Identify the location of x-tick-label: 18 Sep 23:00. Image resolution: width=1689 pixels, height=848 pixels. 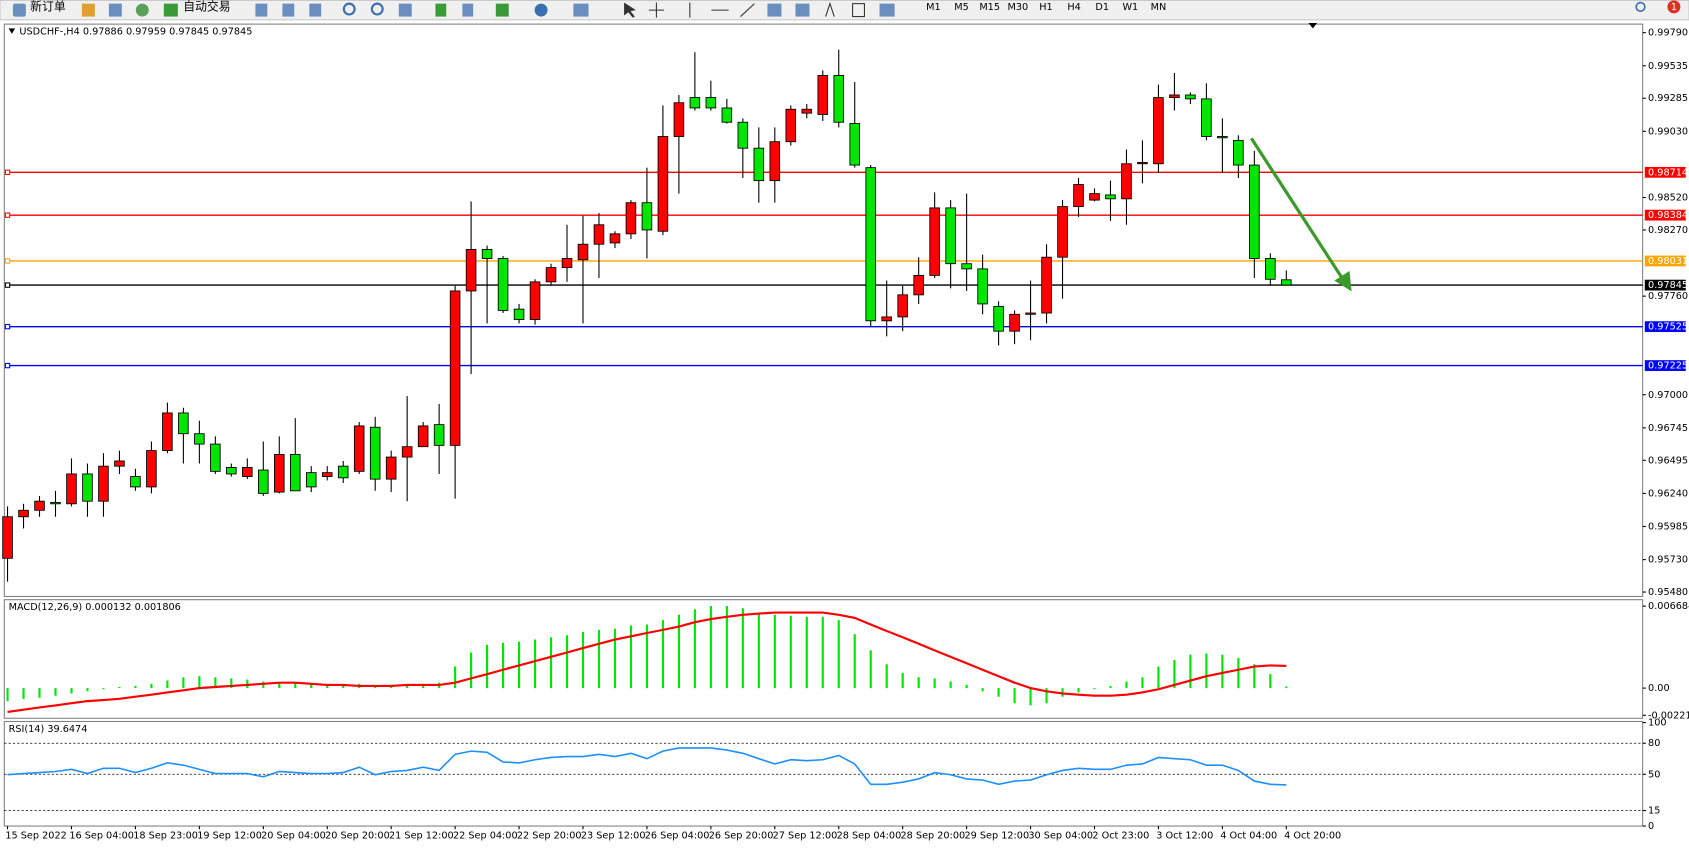
(165, 836).